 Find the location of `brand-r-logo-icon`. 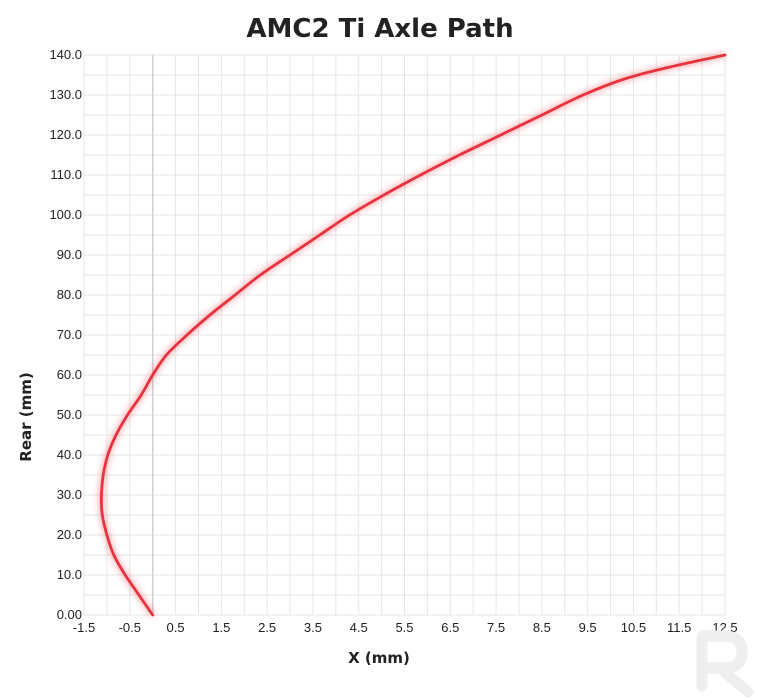

brand-r-logo-icon is located at coordinates (725, 664).